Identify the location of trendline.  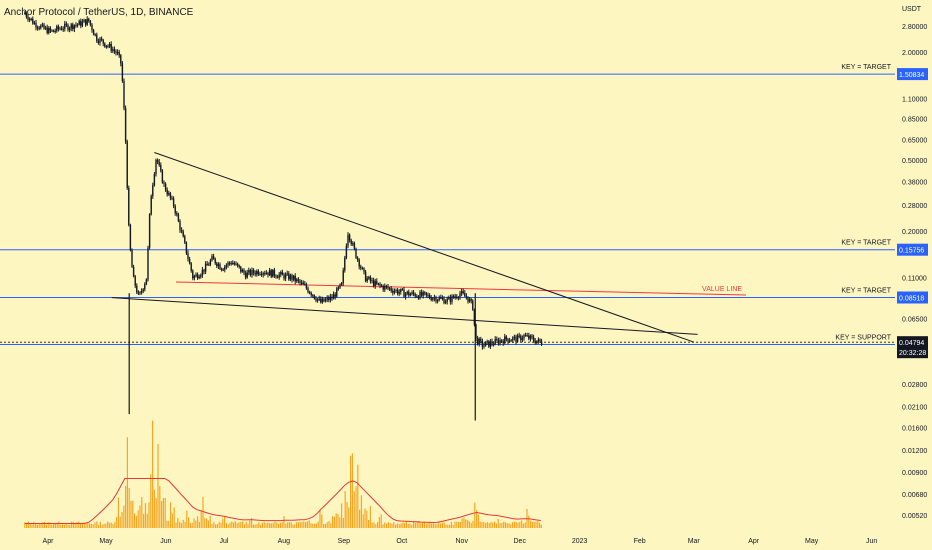
(404, 316).